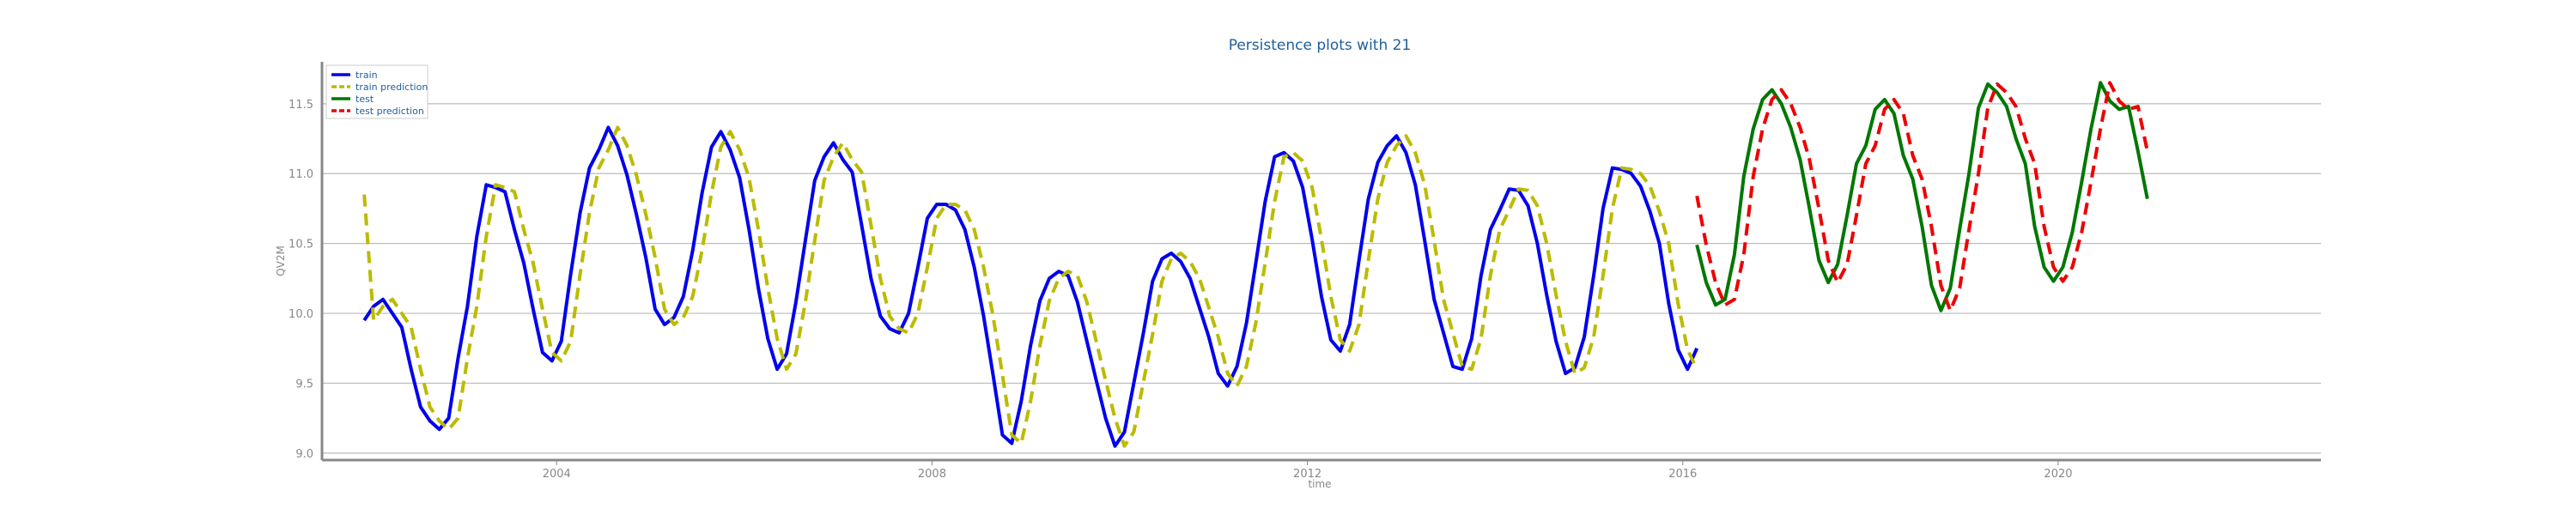  Describe the element at coordinates (281, 260) in the screenshot. I see `y-axis-label: QV2M` at that location.